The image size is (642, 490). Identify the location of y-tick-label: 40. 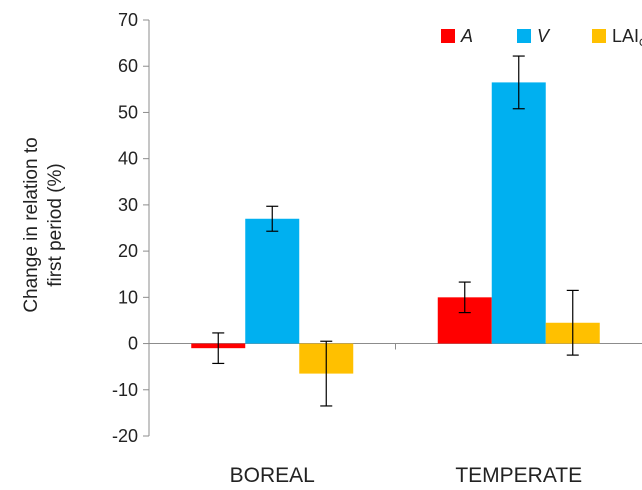
(128, 159).